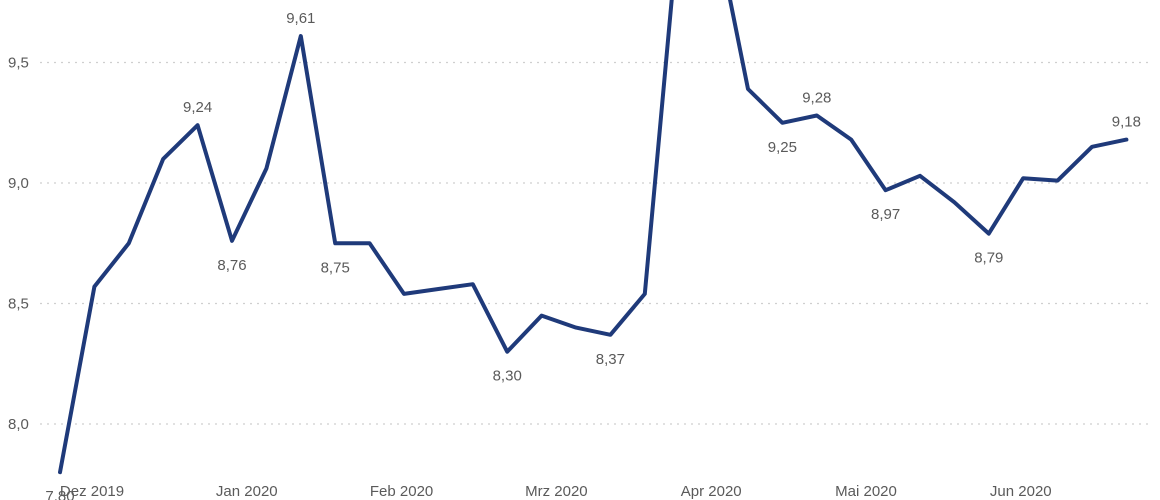  Describe the element at coordinates (18, 183) in the screenshot. I see `y-tick-label: 9,0` at that location.